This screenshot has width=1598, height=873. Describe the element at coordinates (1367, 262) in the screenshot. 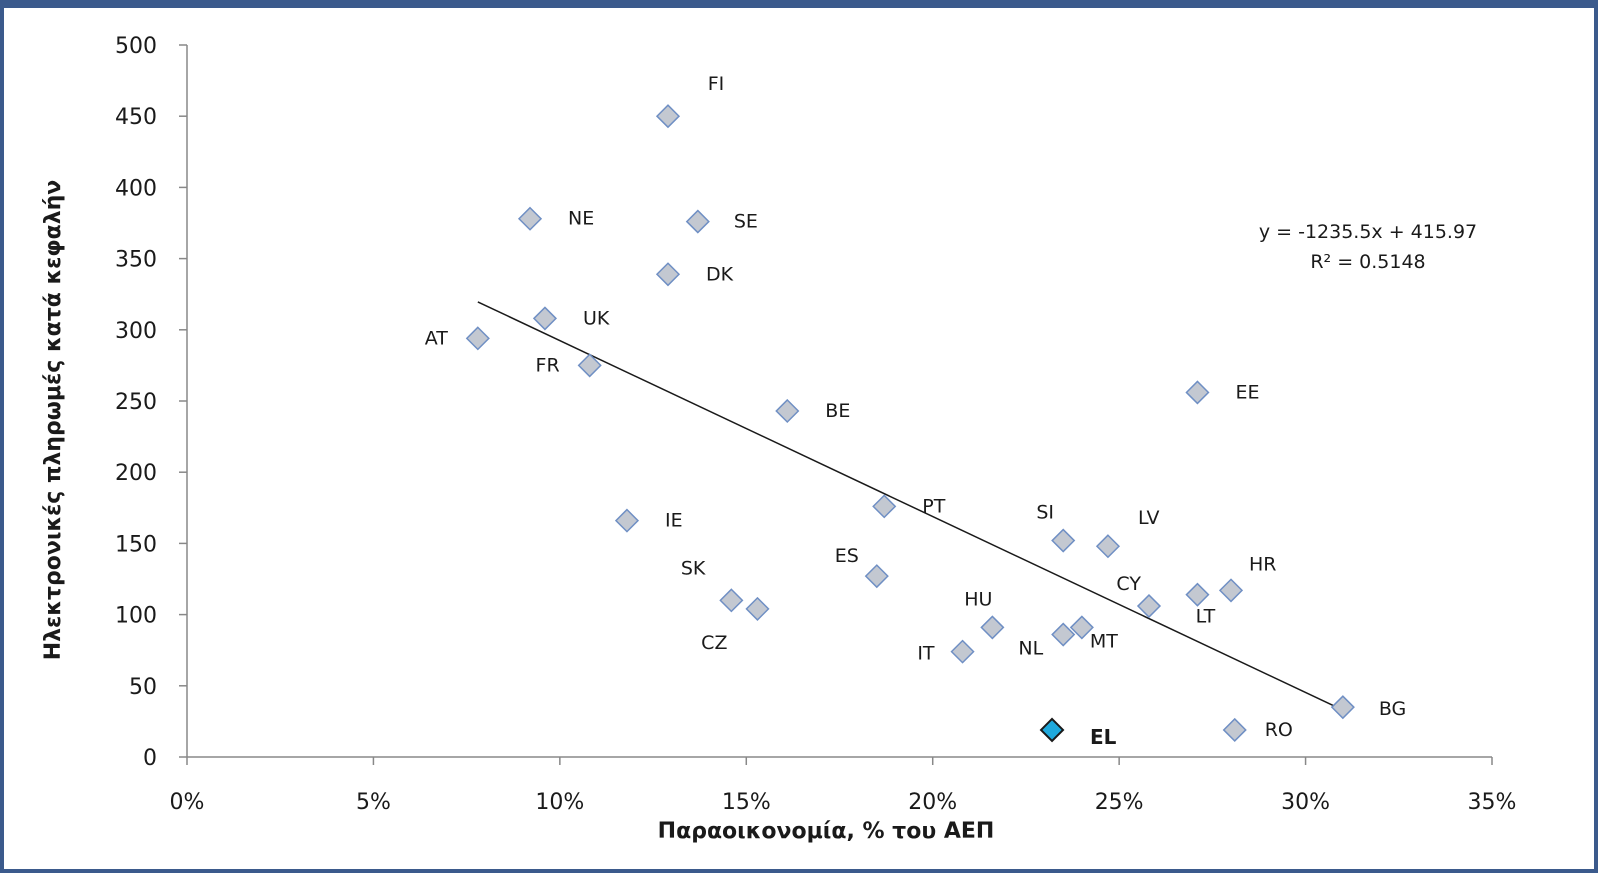

I see `trendline-r2: R² = 0.5148` at that location.